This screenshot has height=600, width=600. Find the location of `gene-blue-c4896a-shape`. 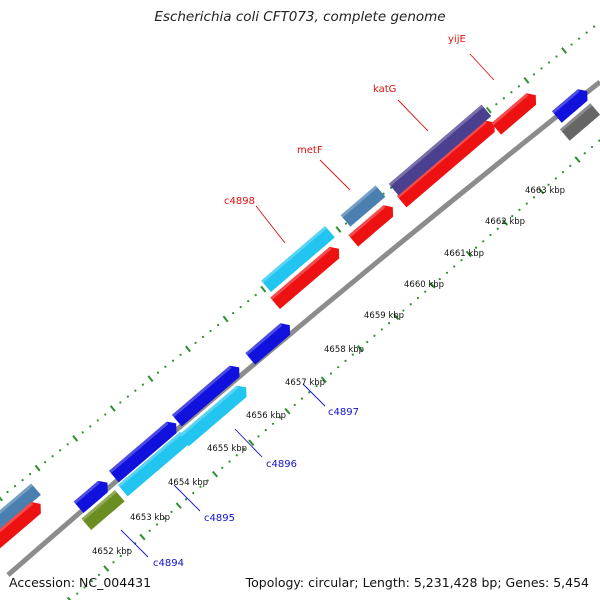

gene-blue-c4896a-shape is located at coordinates (142, 452).